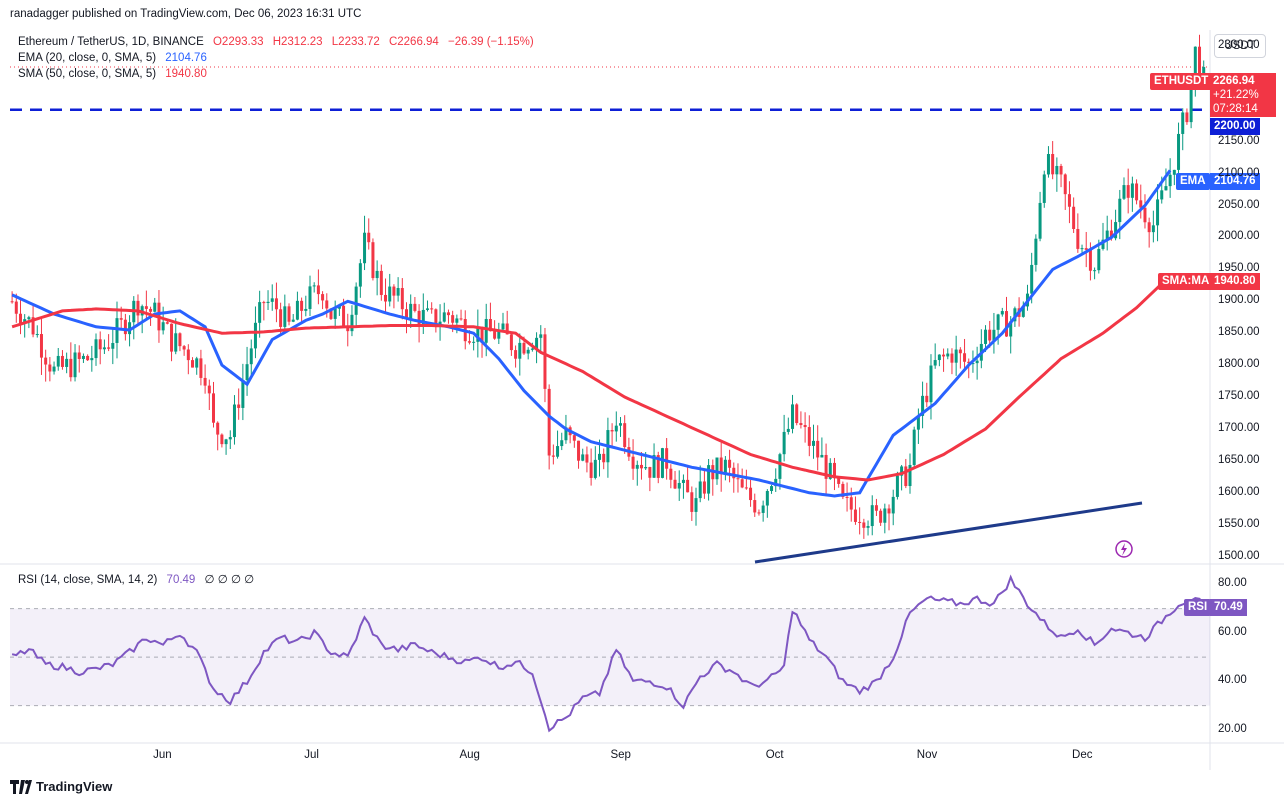  Describe the element at coordinates (61, 786) in the screenshot. I see `tradingview-logo: TradingView` at that location.